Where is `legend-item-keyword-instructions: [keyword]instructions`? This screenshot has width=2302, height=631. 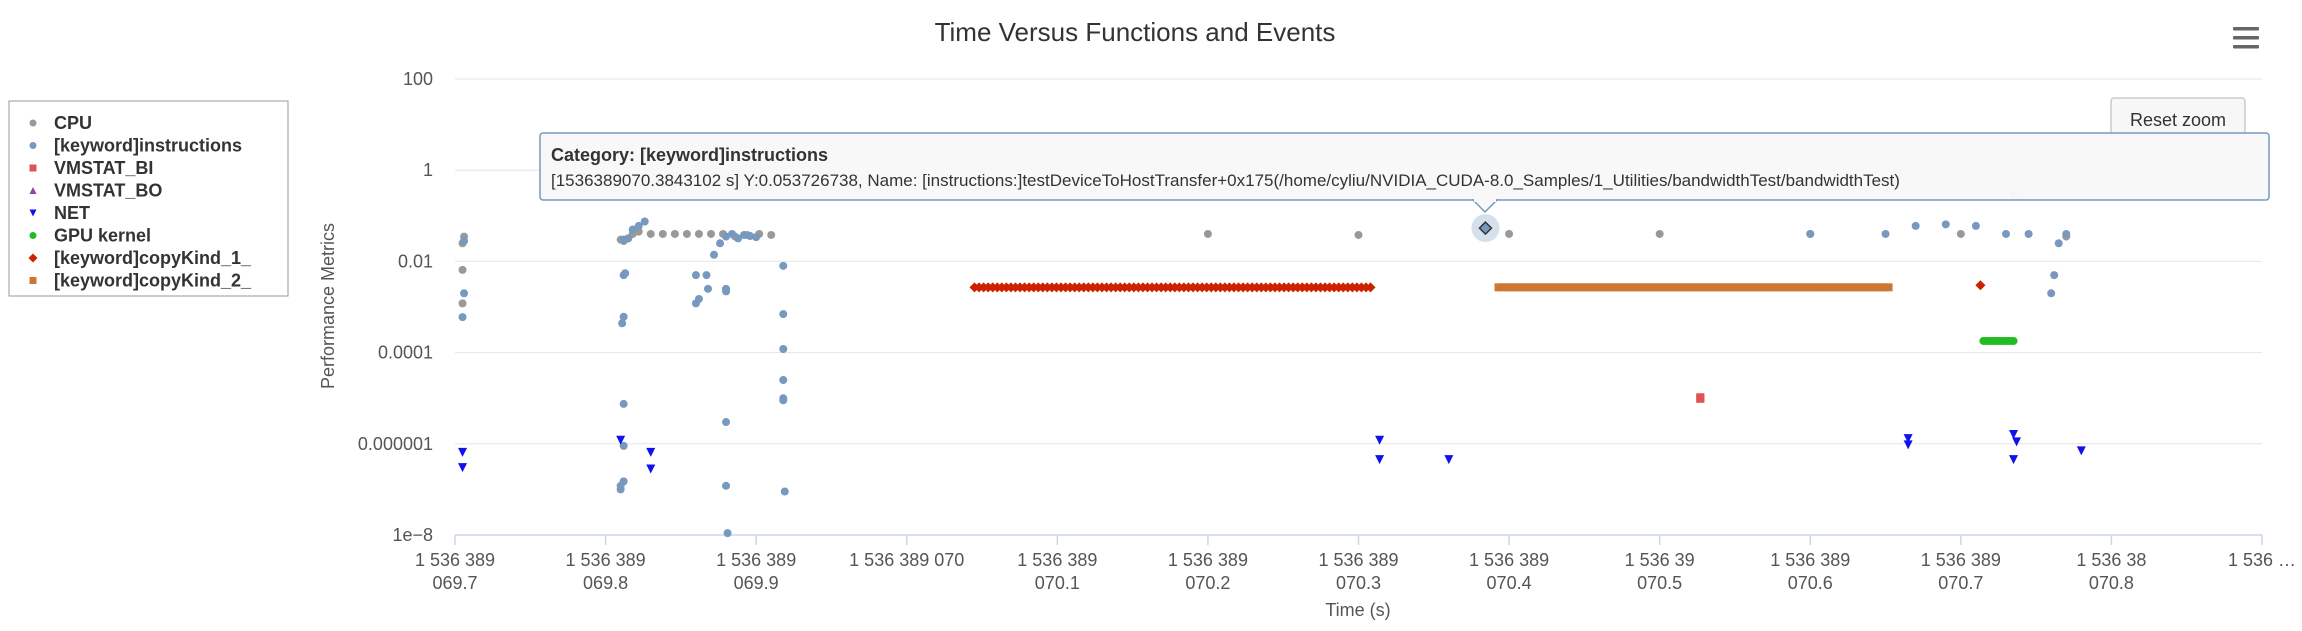
legend-item-keyword-instructions: [keyword]instructions is located at coordinates (136, 146).